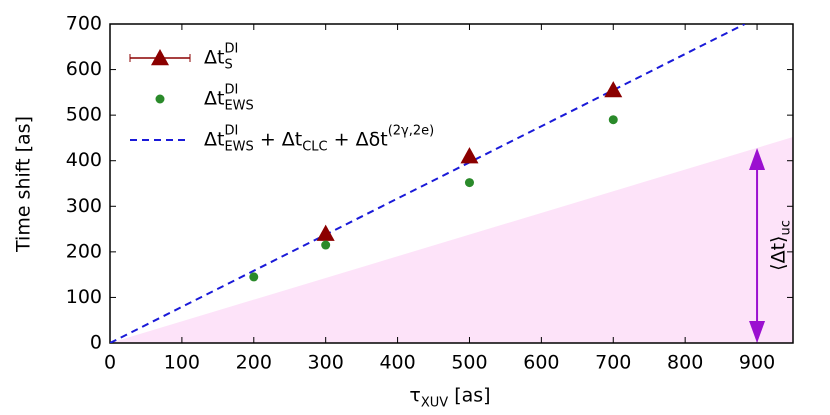 This screenshot has width=830, height=415. What do you see at coordinates (326, 363) in the screenshot?
I see `x-tick-label: 300` at bounding box center [326, 363].